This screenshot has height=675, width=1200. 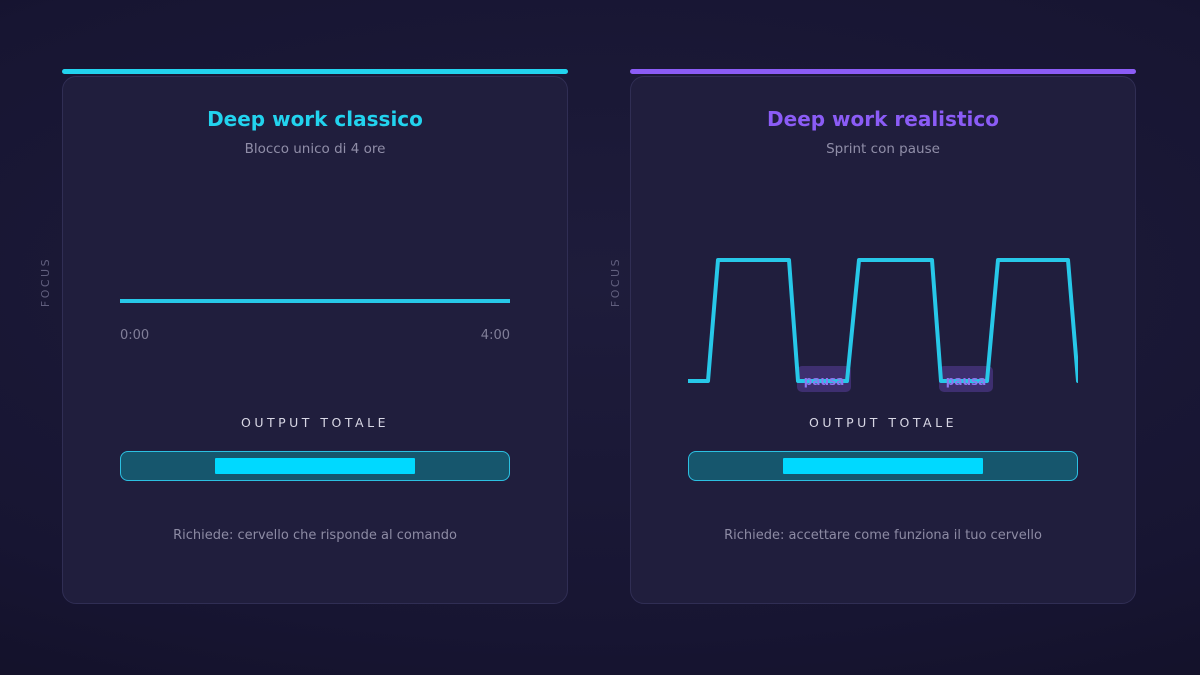 What do you see at coordinates (883, 149) in the screenshot?
I see `card-realistic-subtitle: Sprint con pause` at bounding box center [883, 149].